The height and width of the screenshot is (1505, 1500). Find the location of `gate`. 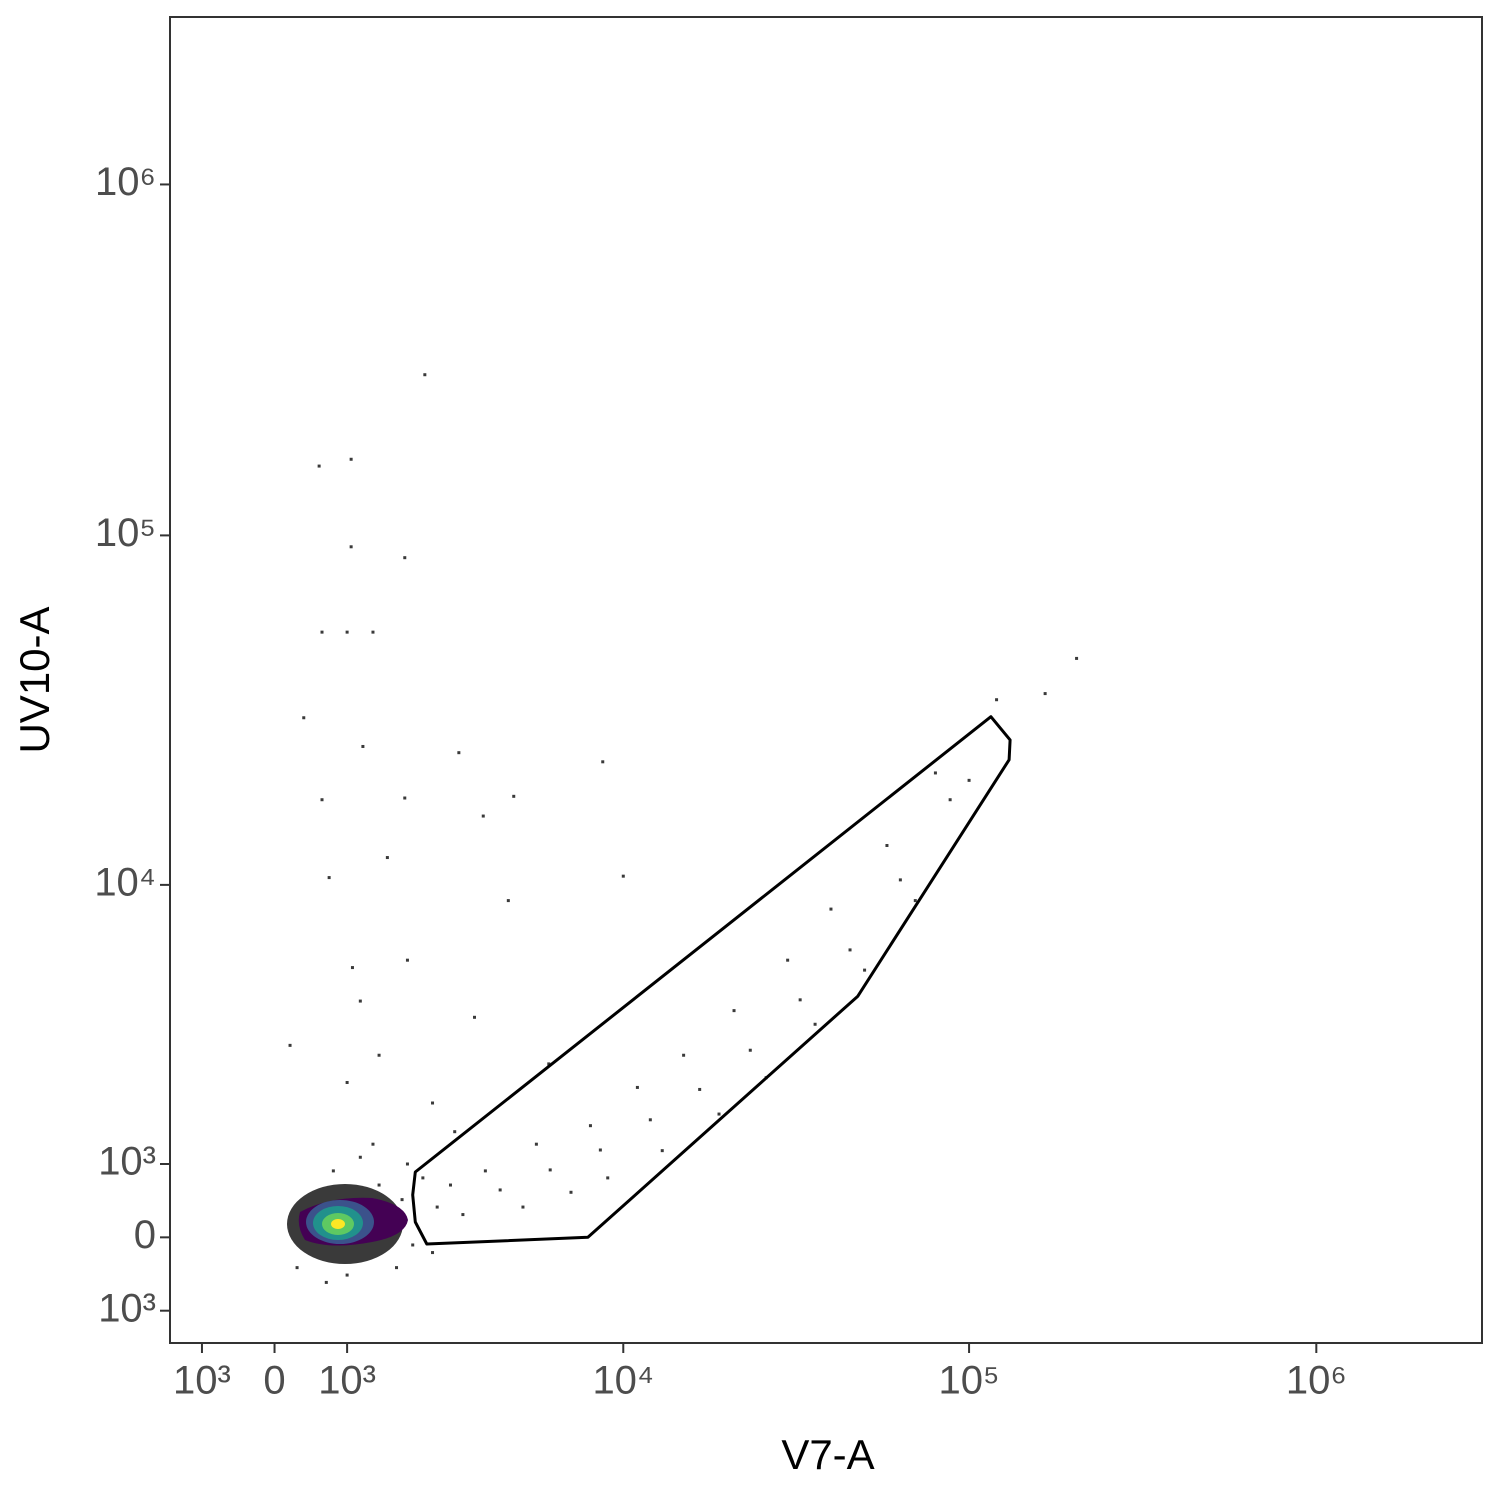

gate is located at coordinates (711, 980).